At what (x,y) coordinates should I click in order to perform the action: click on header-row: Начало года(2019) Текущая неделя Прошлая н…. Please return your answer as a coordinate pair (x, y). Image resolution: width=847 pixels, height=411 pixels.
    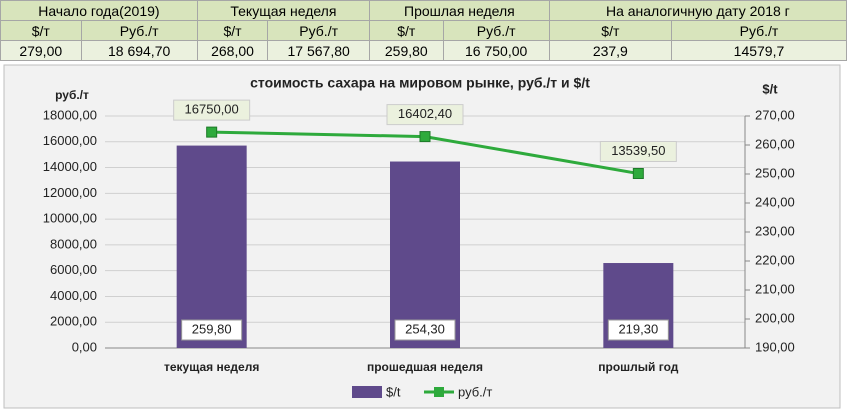
    Looking at the image, I should click on (423, 10).